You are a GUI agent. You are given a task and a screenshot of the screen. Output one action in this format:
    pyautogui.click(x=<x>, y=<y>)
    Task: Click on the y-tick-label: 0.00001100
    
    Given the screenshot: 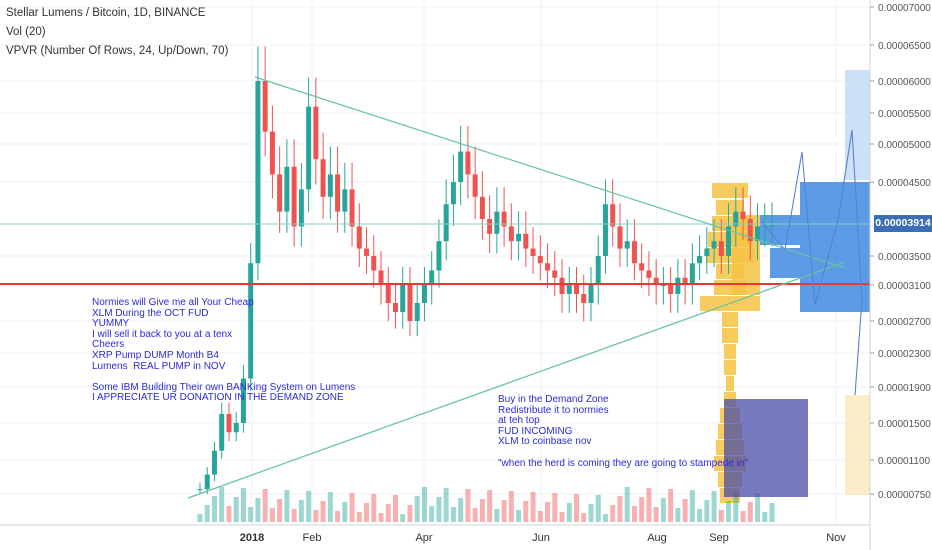 What is the action you would take?
    pyautogui.click(x=904, y=461)
    